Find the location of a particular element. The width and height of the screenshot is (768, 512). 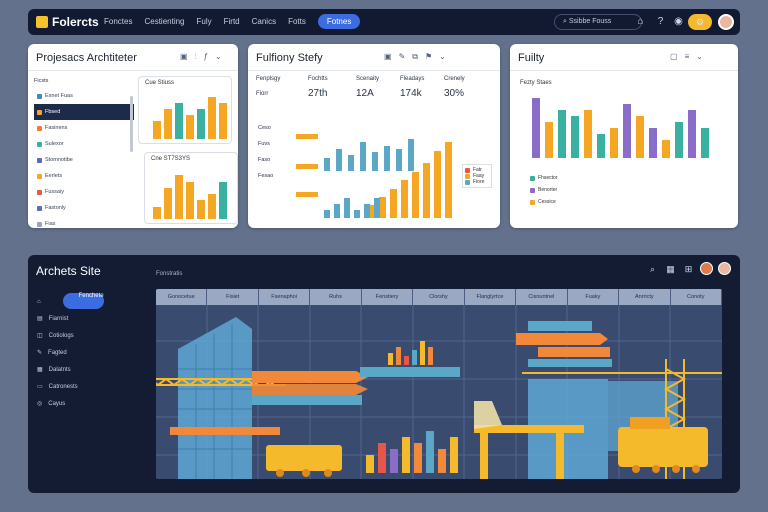

column-header: Fsenaphoi is located at coordinates (284, 297).